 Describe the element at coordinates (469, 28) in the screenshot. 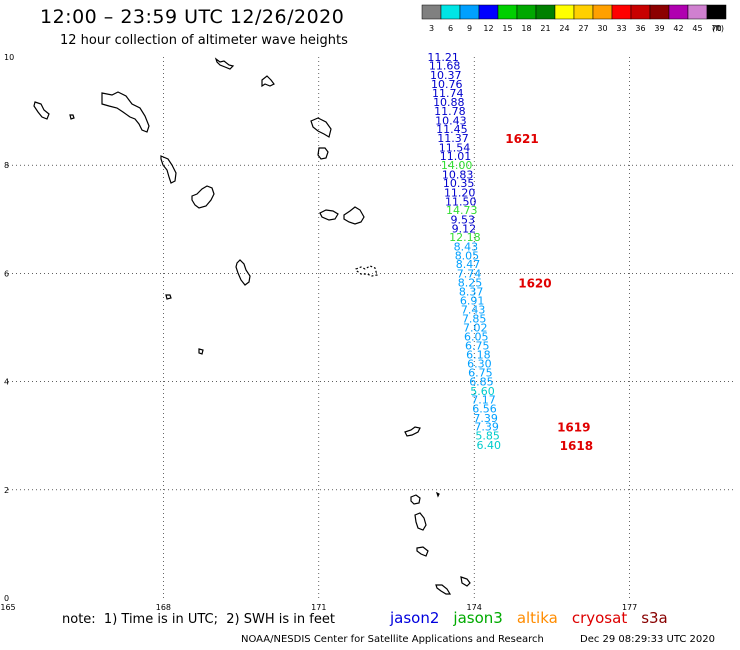

I see `legend-tick-label: 9` at that location.